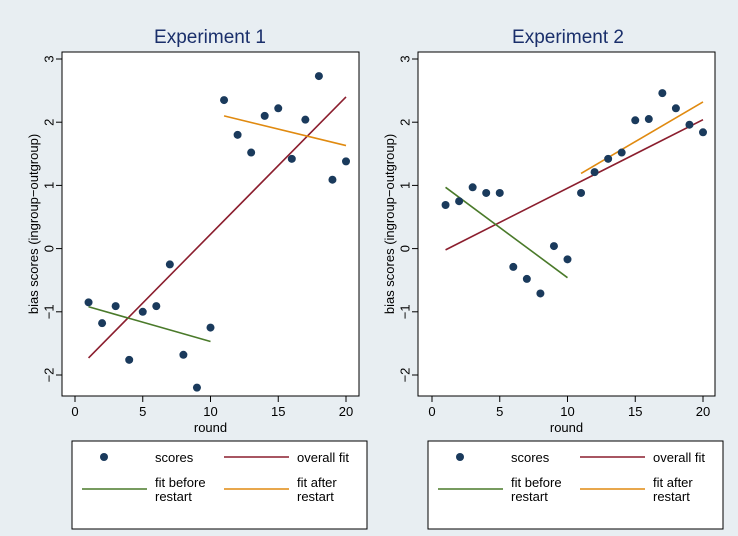  I want to click on chart-title: Experiment 2, so click(568, 37).